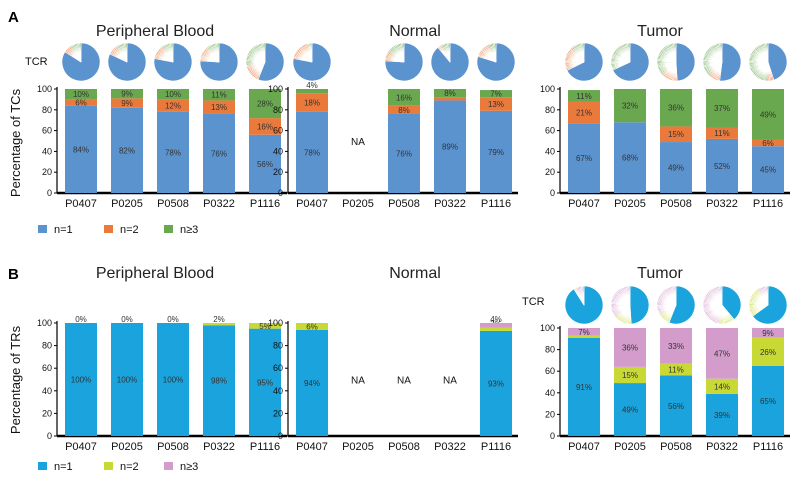 This screenshot has height=488, width=800. What do you see at coordinates (496, 152) in the screenshot?
I see `data-label: 79%` at bounding box center [496, 152].